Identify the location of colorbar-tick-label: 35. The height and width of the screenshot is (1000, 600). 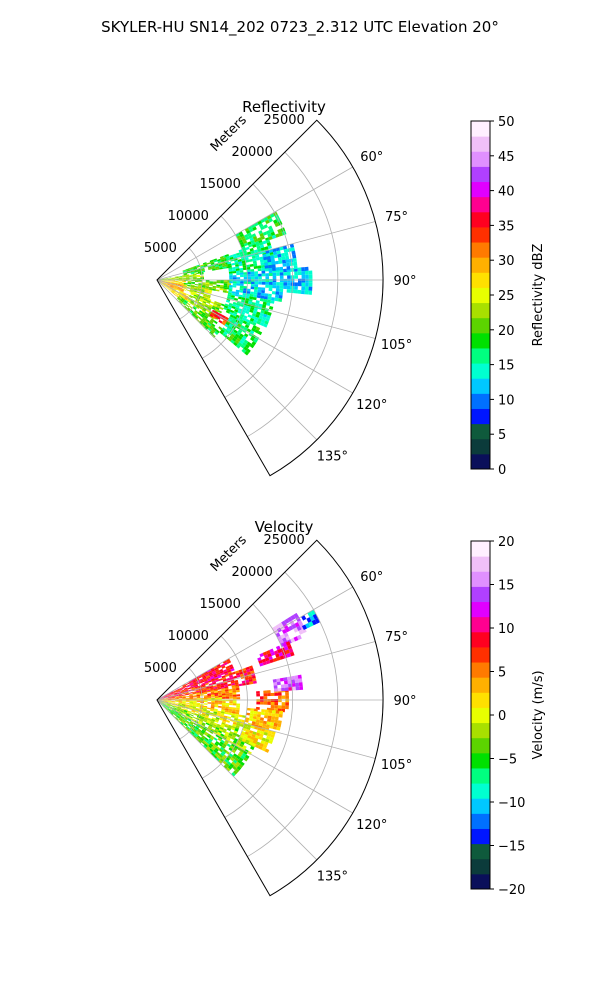
(506, 226).